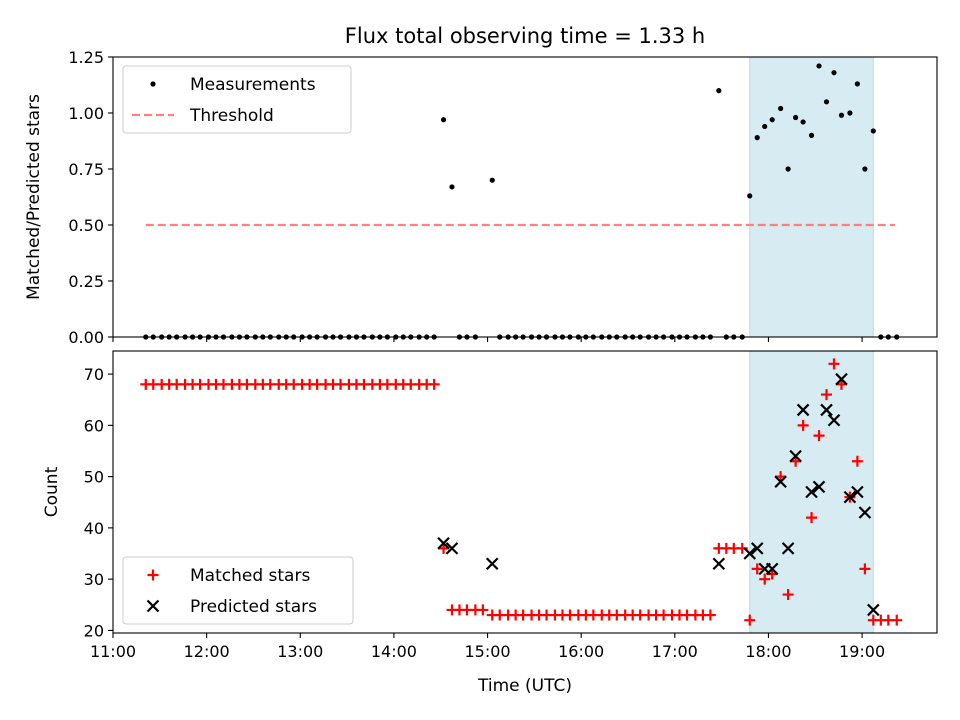  I want to click on legend: Matched stars Predicted stars, so click(238, 590).